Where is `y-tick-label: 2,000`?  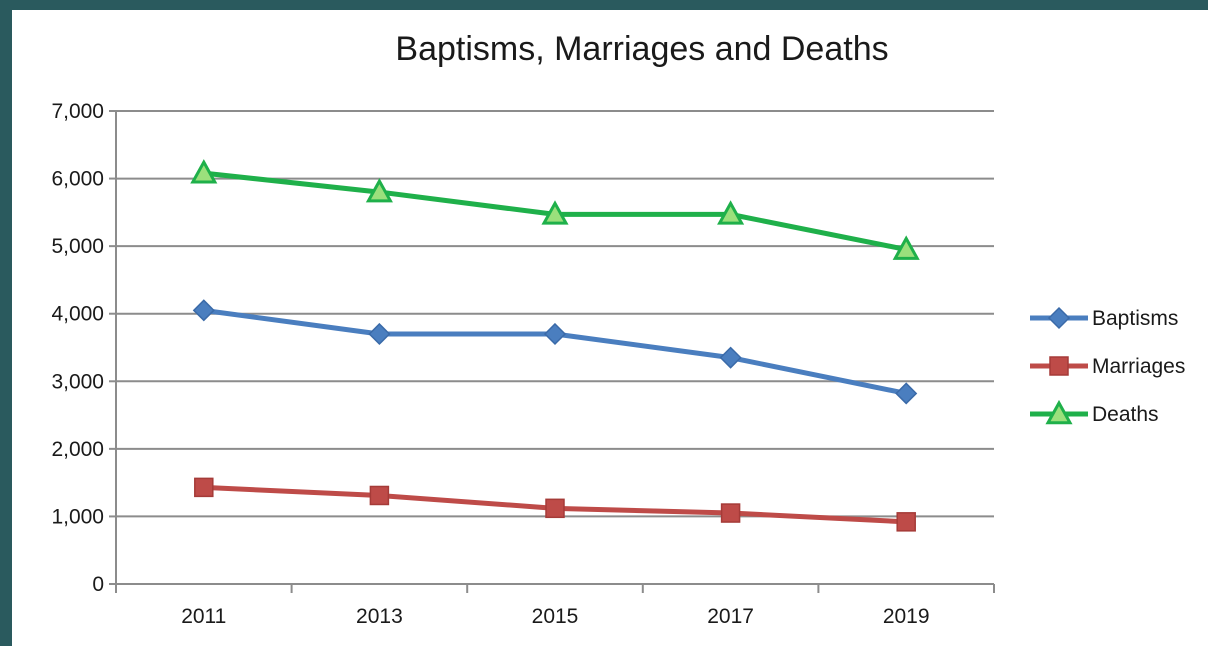
y-tick-label: 2,000 is located at coordinates (77, 449).